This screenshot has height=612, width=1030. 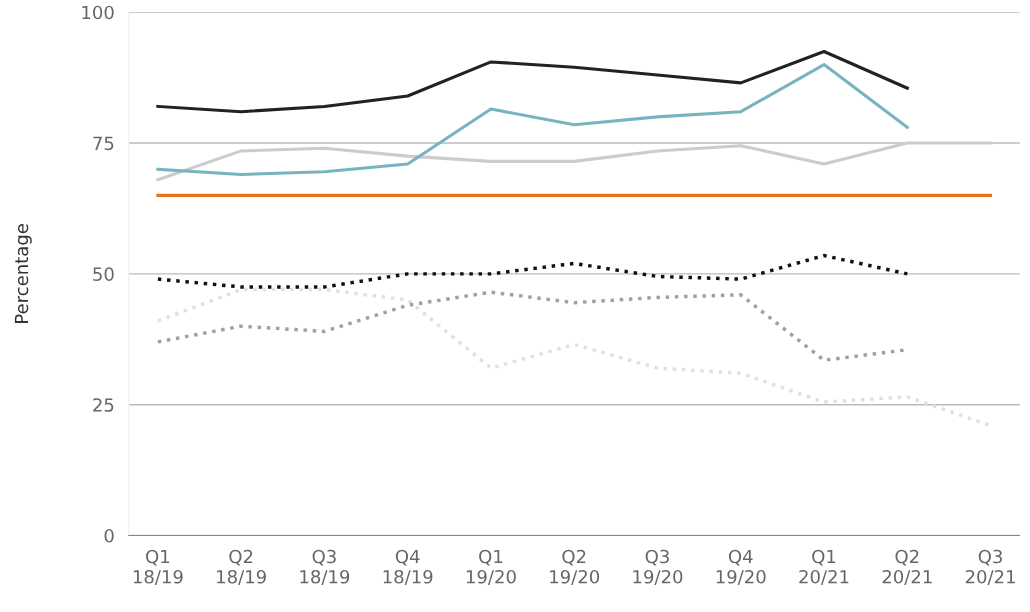 What do you see at coordinates (990, 567) in the screenshot?
I see `x-tick-label: Q3 20/21` at bounding box center [990, 567].